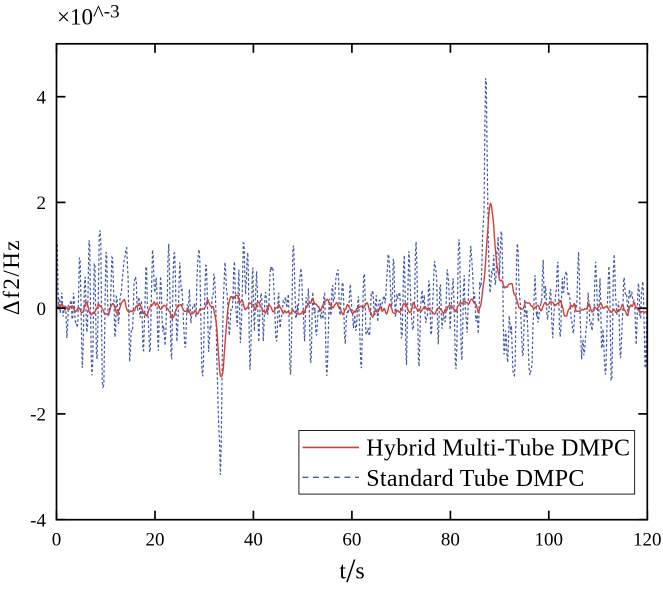 Image resolution: width=663 pixels, height=590 pixels. What do you see at coordinates (42, 97) in the screenshot?
I see `svg-text: 4` at bounding box center [42, 97].